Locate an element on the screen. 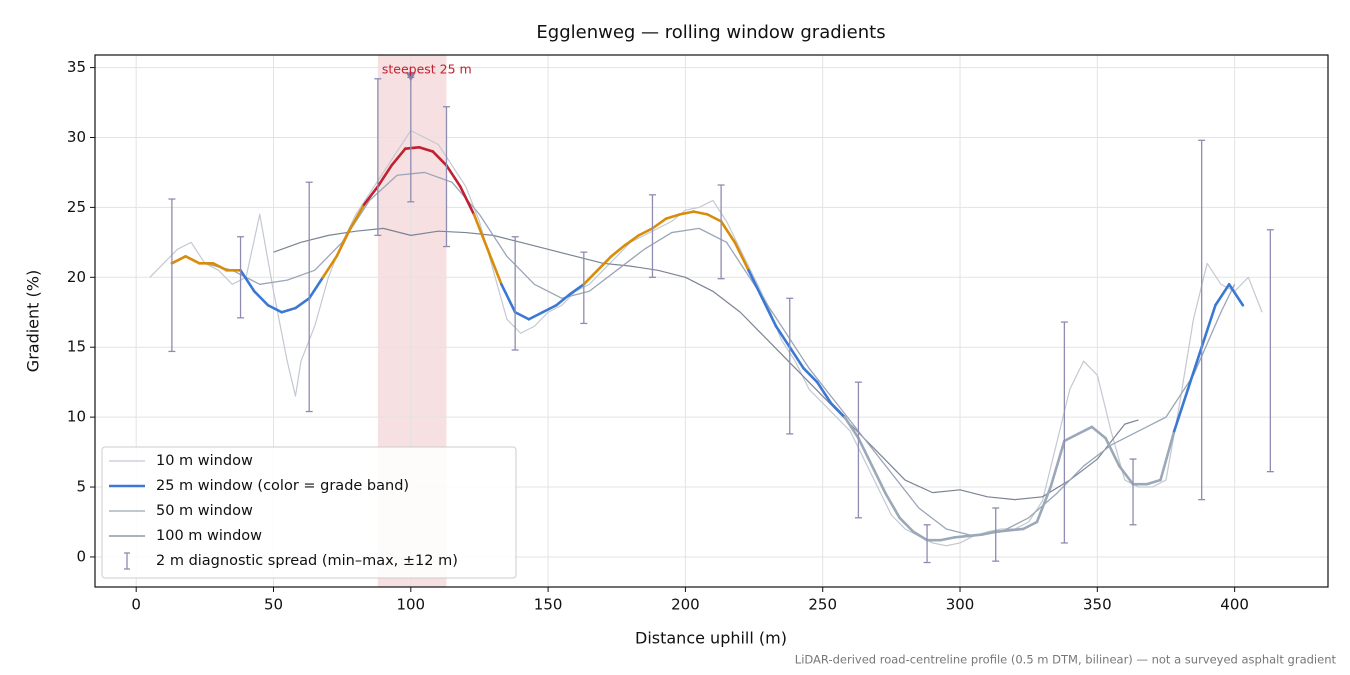 This screenshot has height=675, width=1350. x-tick-label: 0 is located at coordinates (136, 605).